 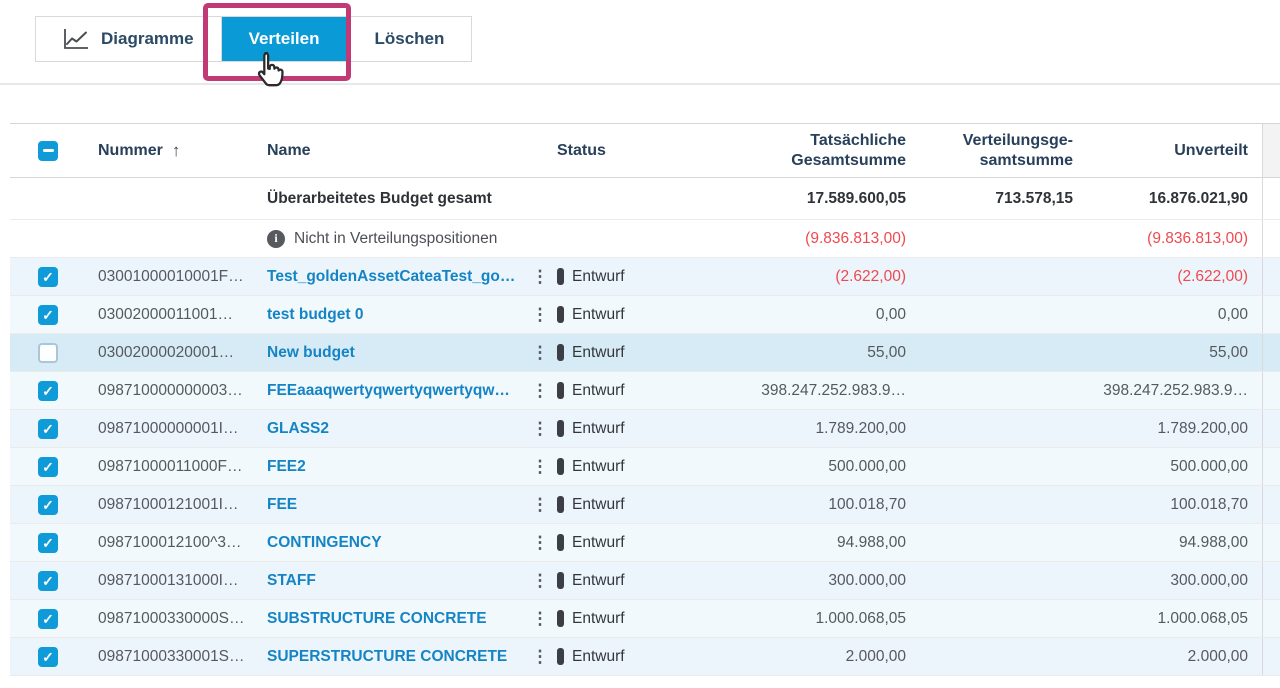 What do you see at coordinates (286, 466) in the screenshot?
I see `row-name-link: FEE2` at bounding box center [286, 466].